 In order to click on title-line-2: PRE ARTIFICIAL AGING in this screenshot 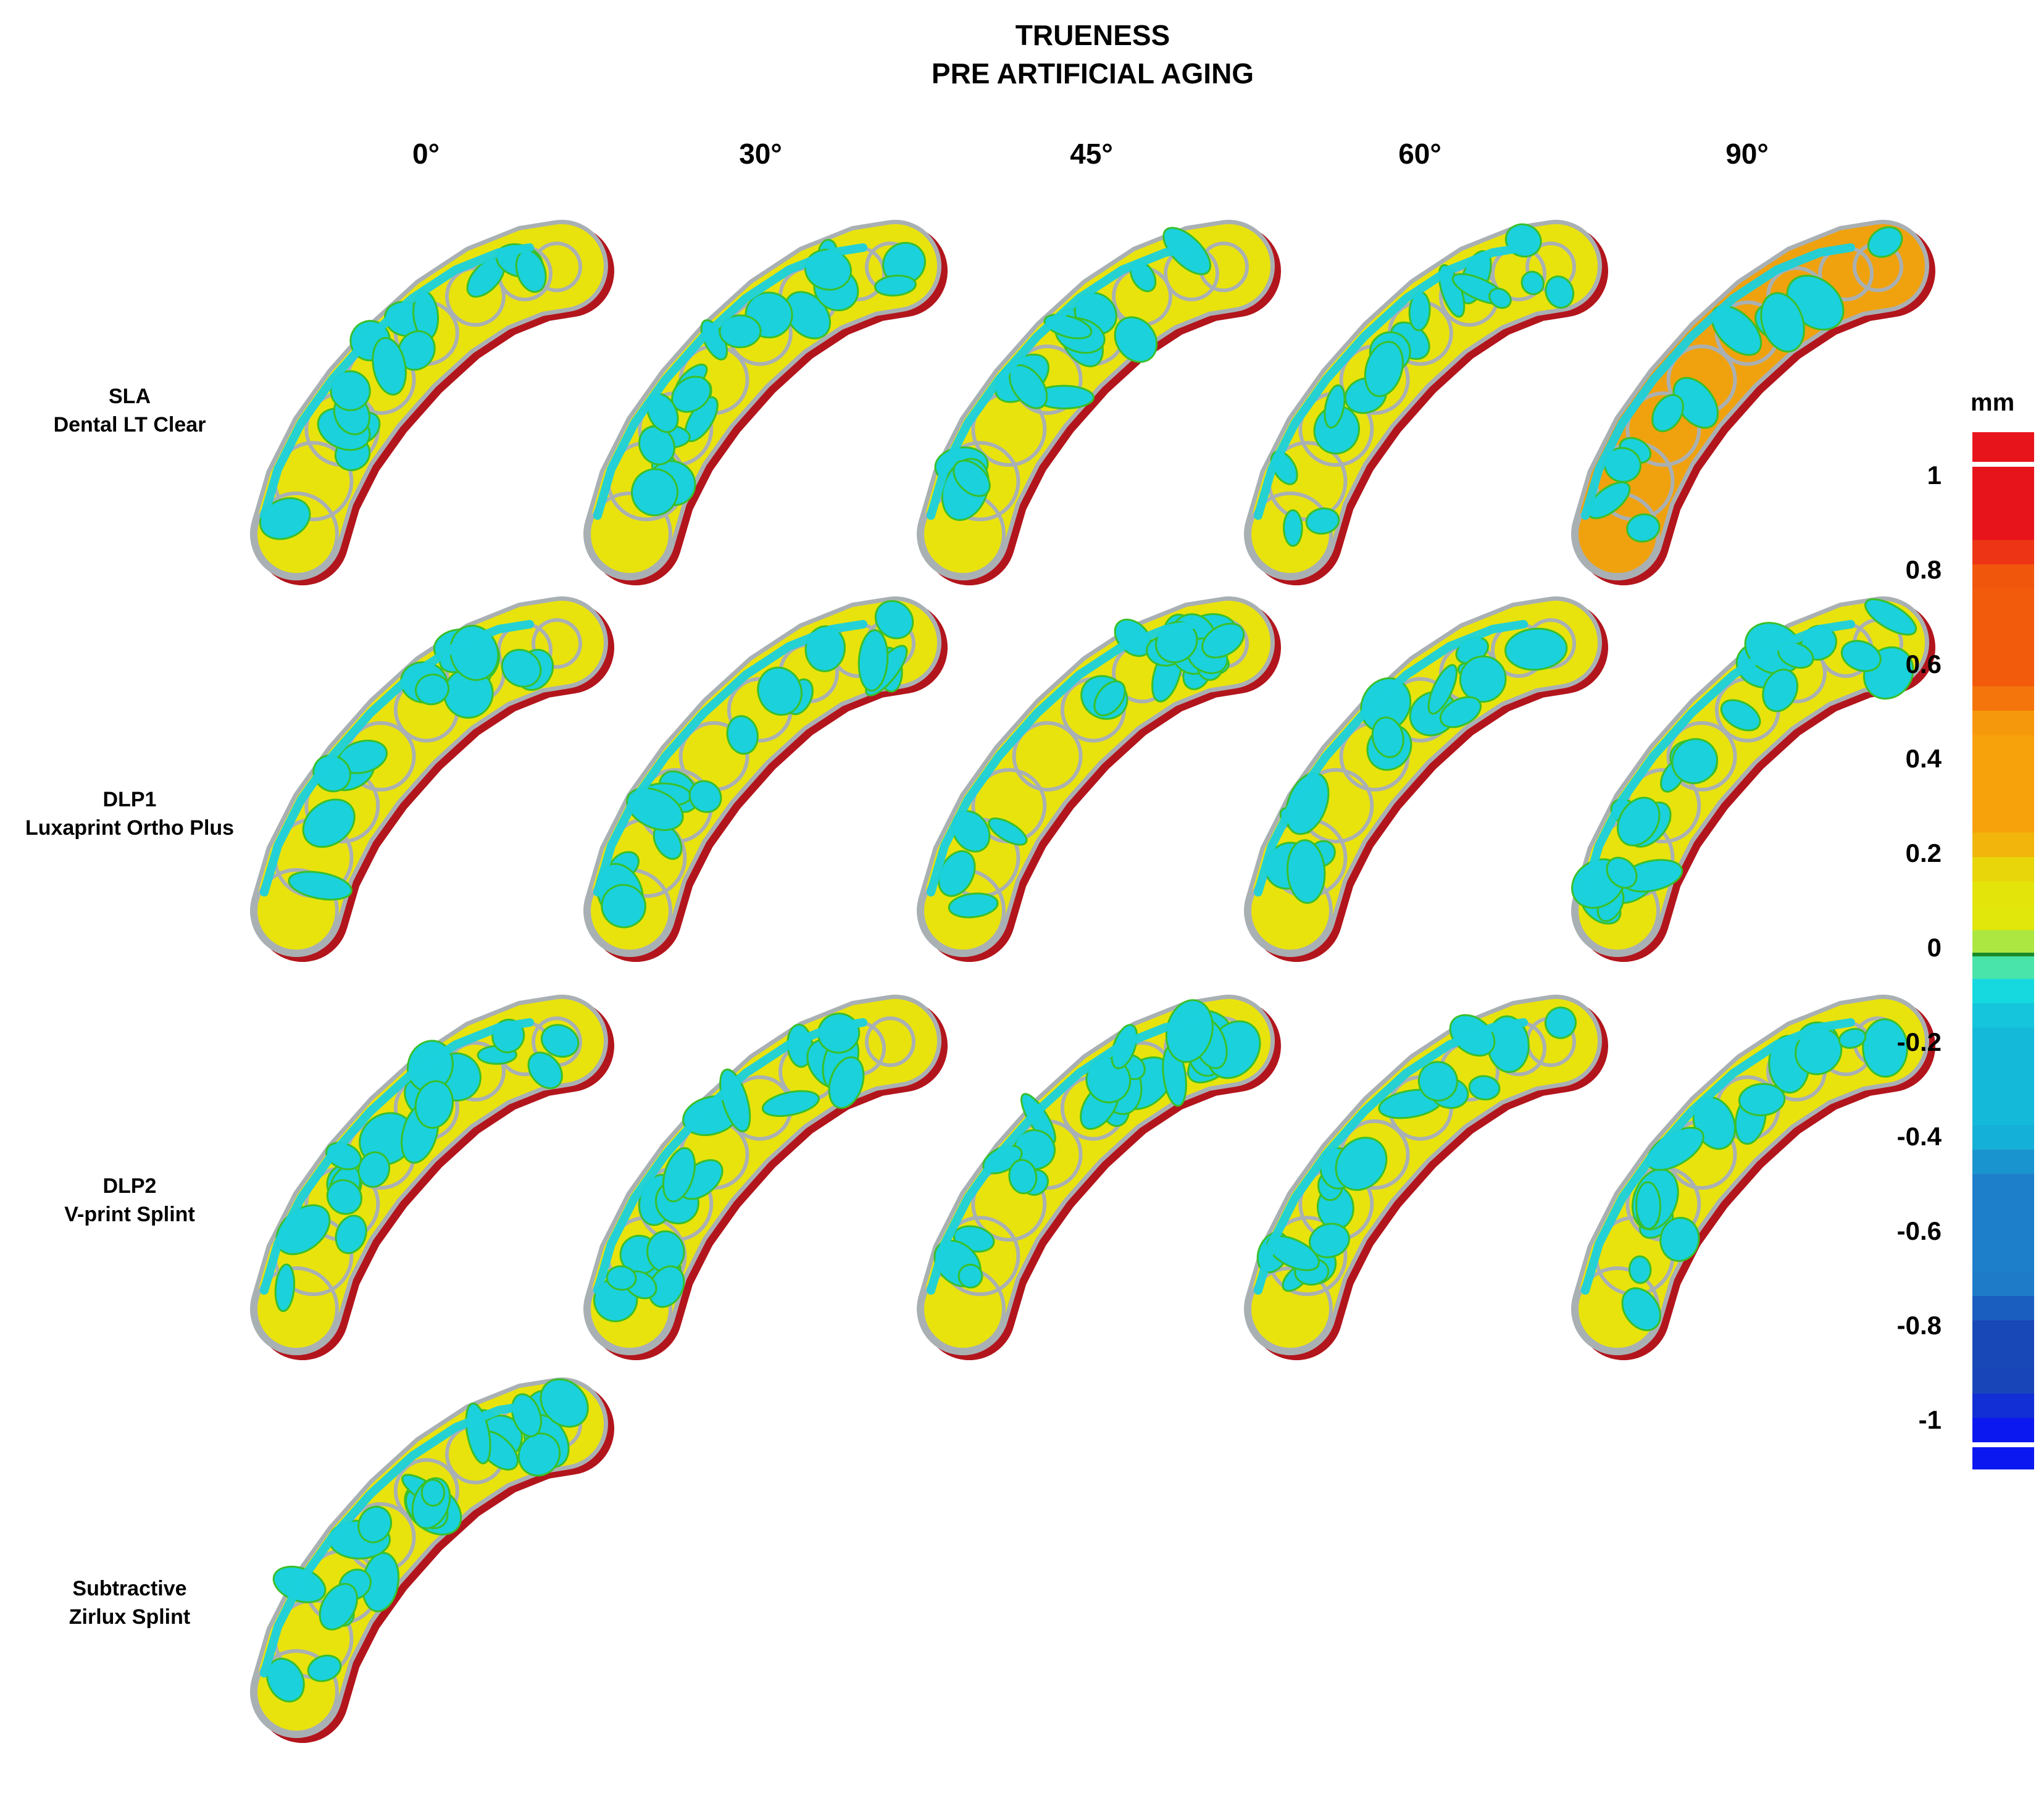, I will do `click(1092, 73)`.